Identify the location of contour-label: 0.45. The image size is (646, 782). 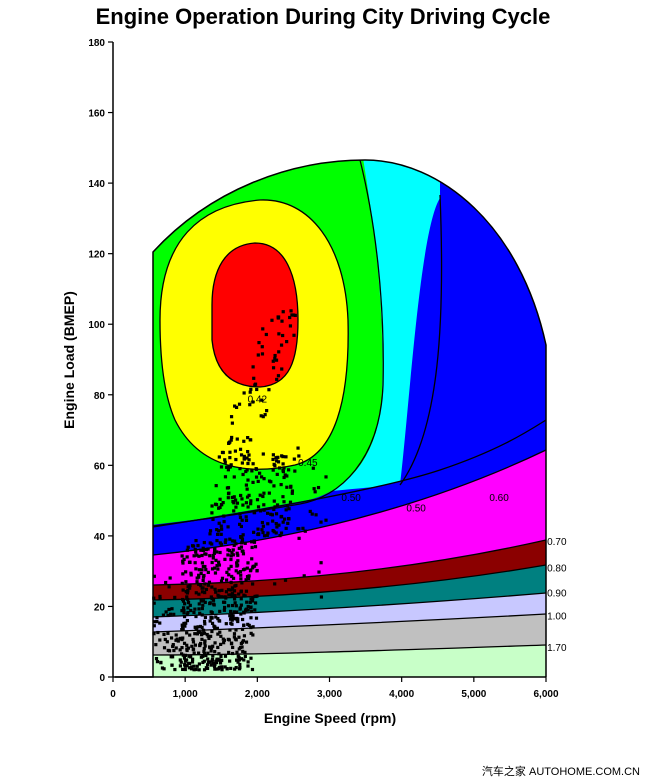
(308, 463).